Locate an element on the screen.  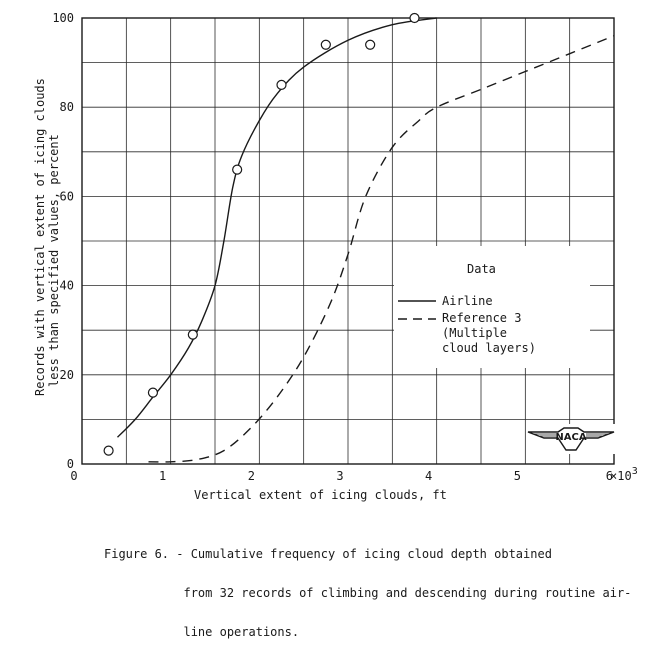
naca-logo: NACA is located at coordinates (571, 439).